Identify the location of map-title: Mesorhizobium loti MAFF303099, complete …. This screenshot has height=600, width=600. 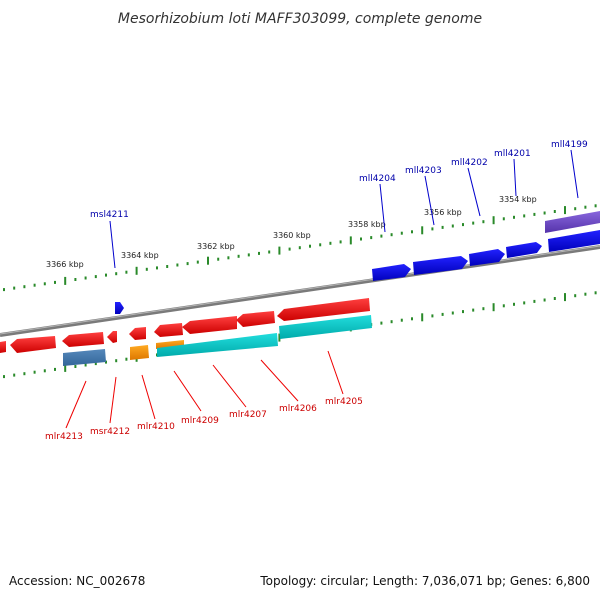
(300, 19).